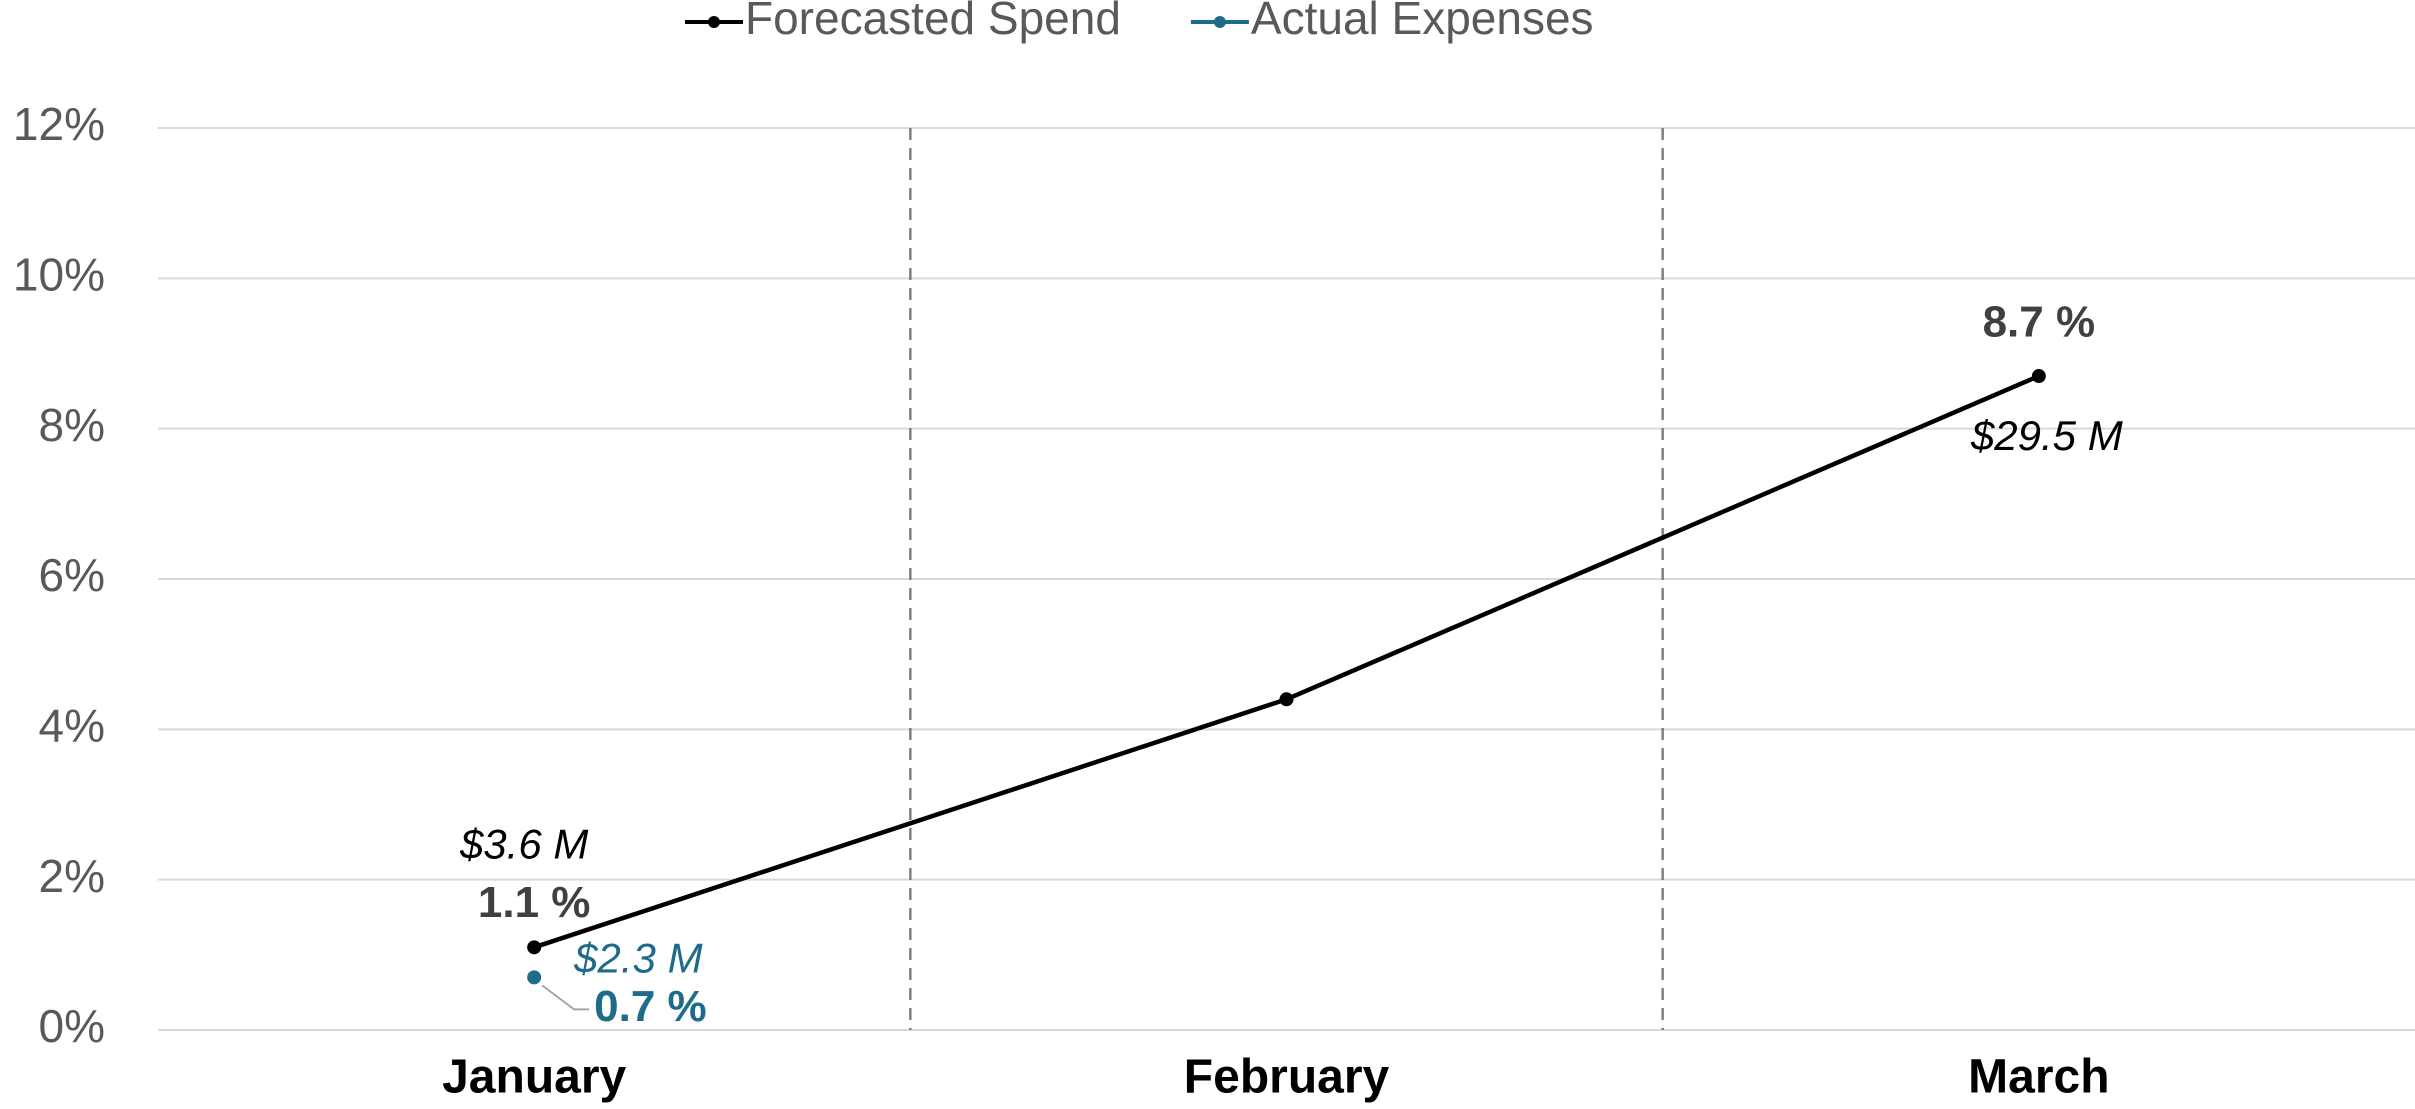 Image resolution: width=2415 pixels, height=1109 pixels. What do you see at coordinates (72, 1026) in the screenshot?
I see `y-tick-label: 0%` at bounding box center [72, 1026].